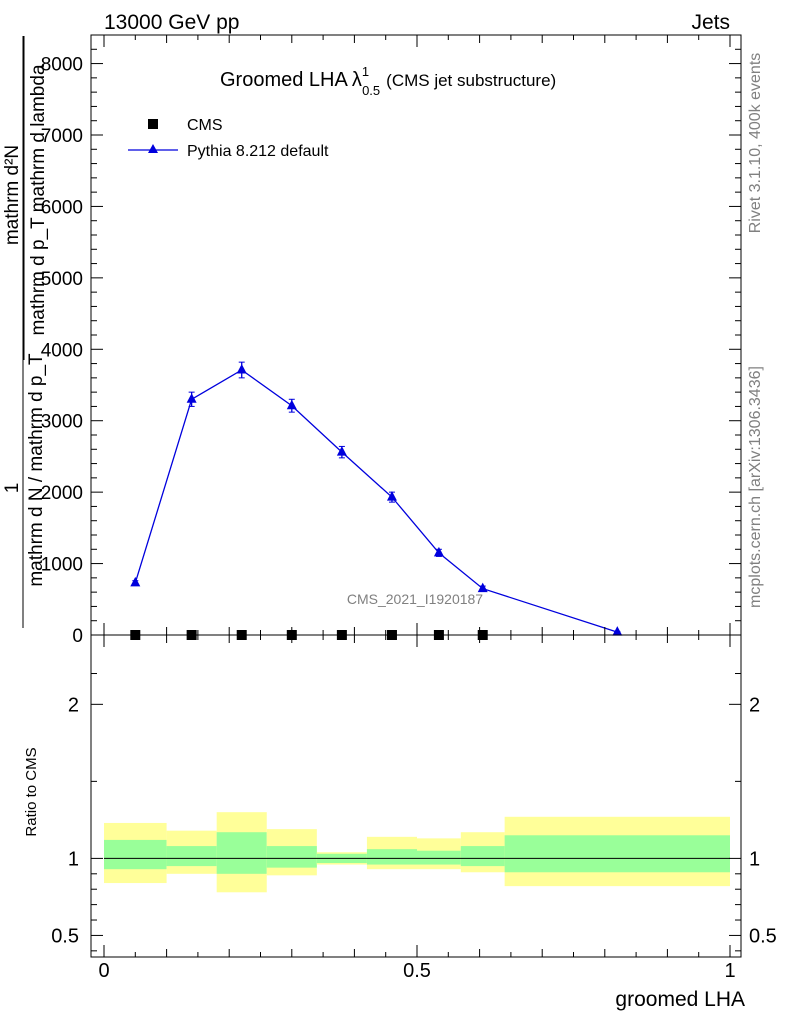 This screenshot has width=786, height=1024. What do you see at coordinates (73, 859) in the screenshot?
I see `ratio-y-tick-label: 1` at bounding box center [73, 859].